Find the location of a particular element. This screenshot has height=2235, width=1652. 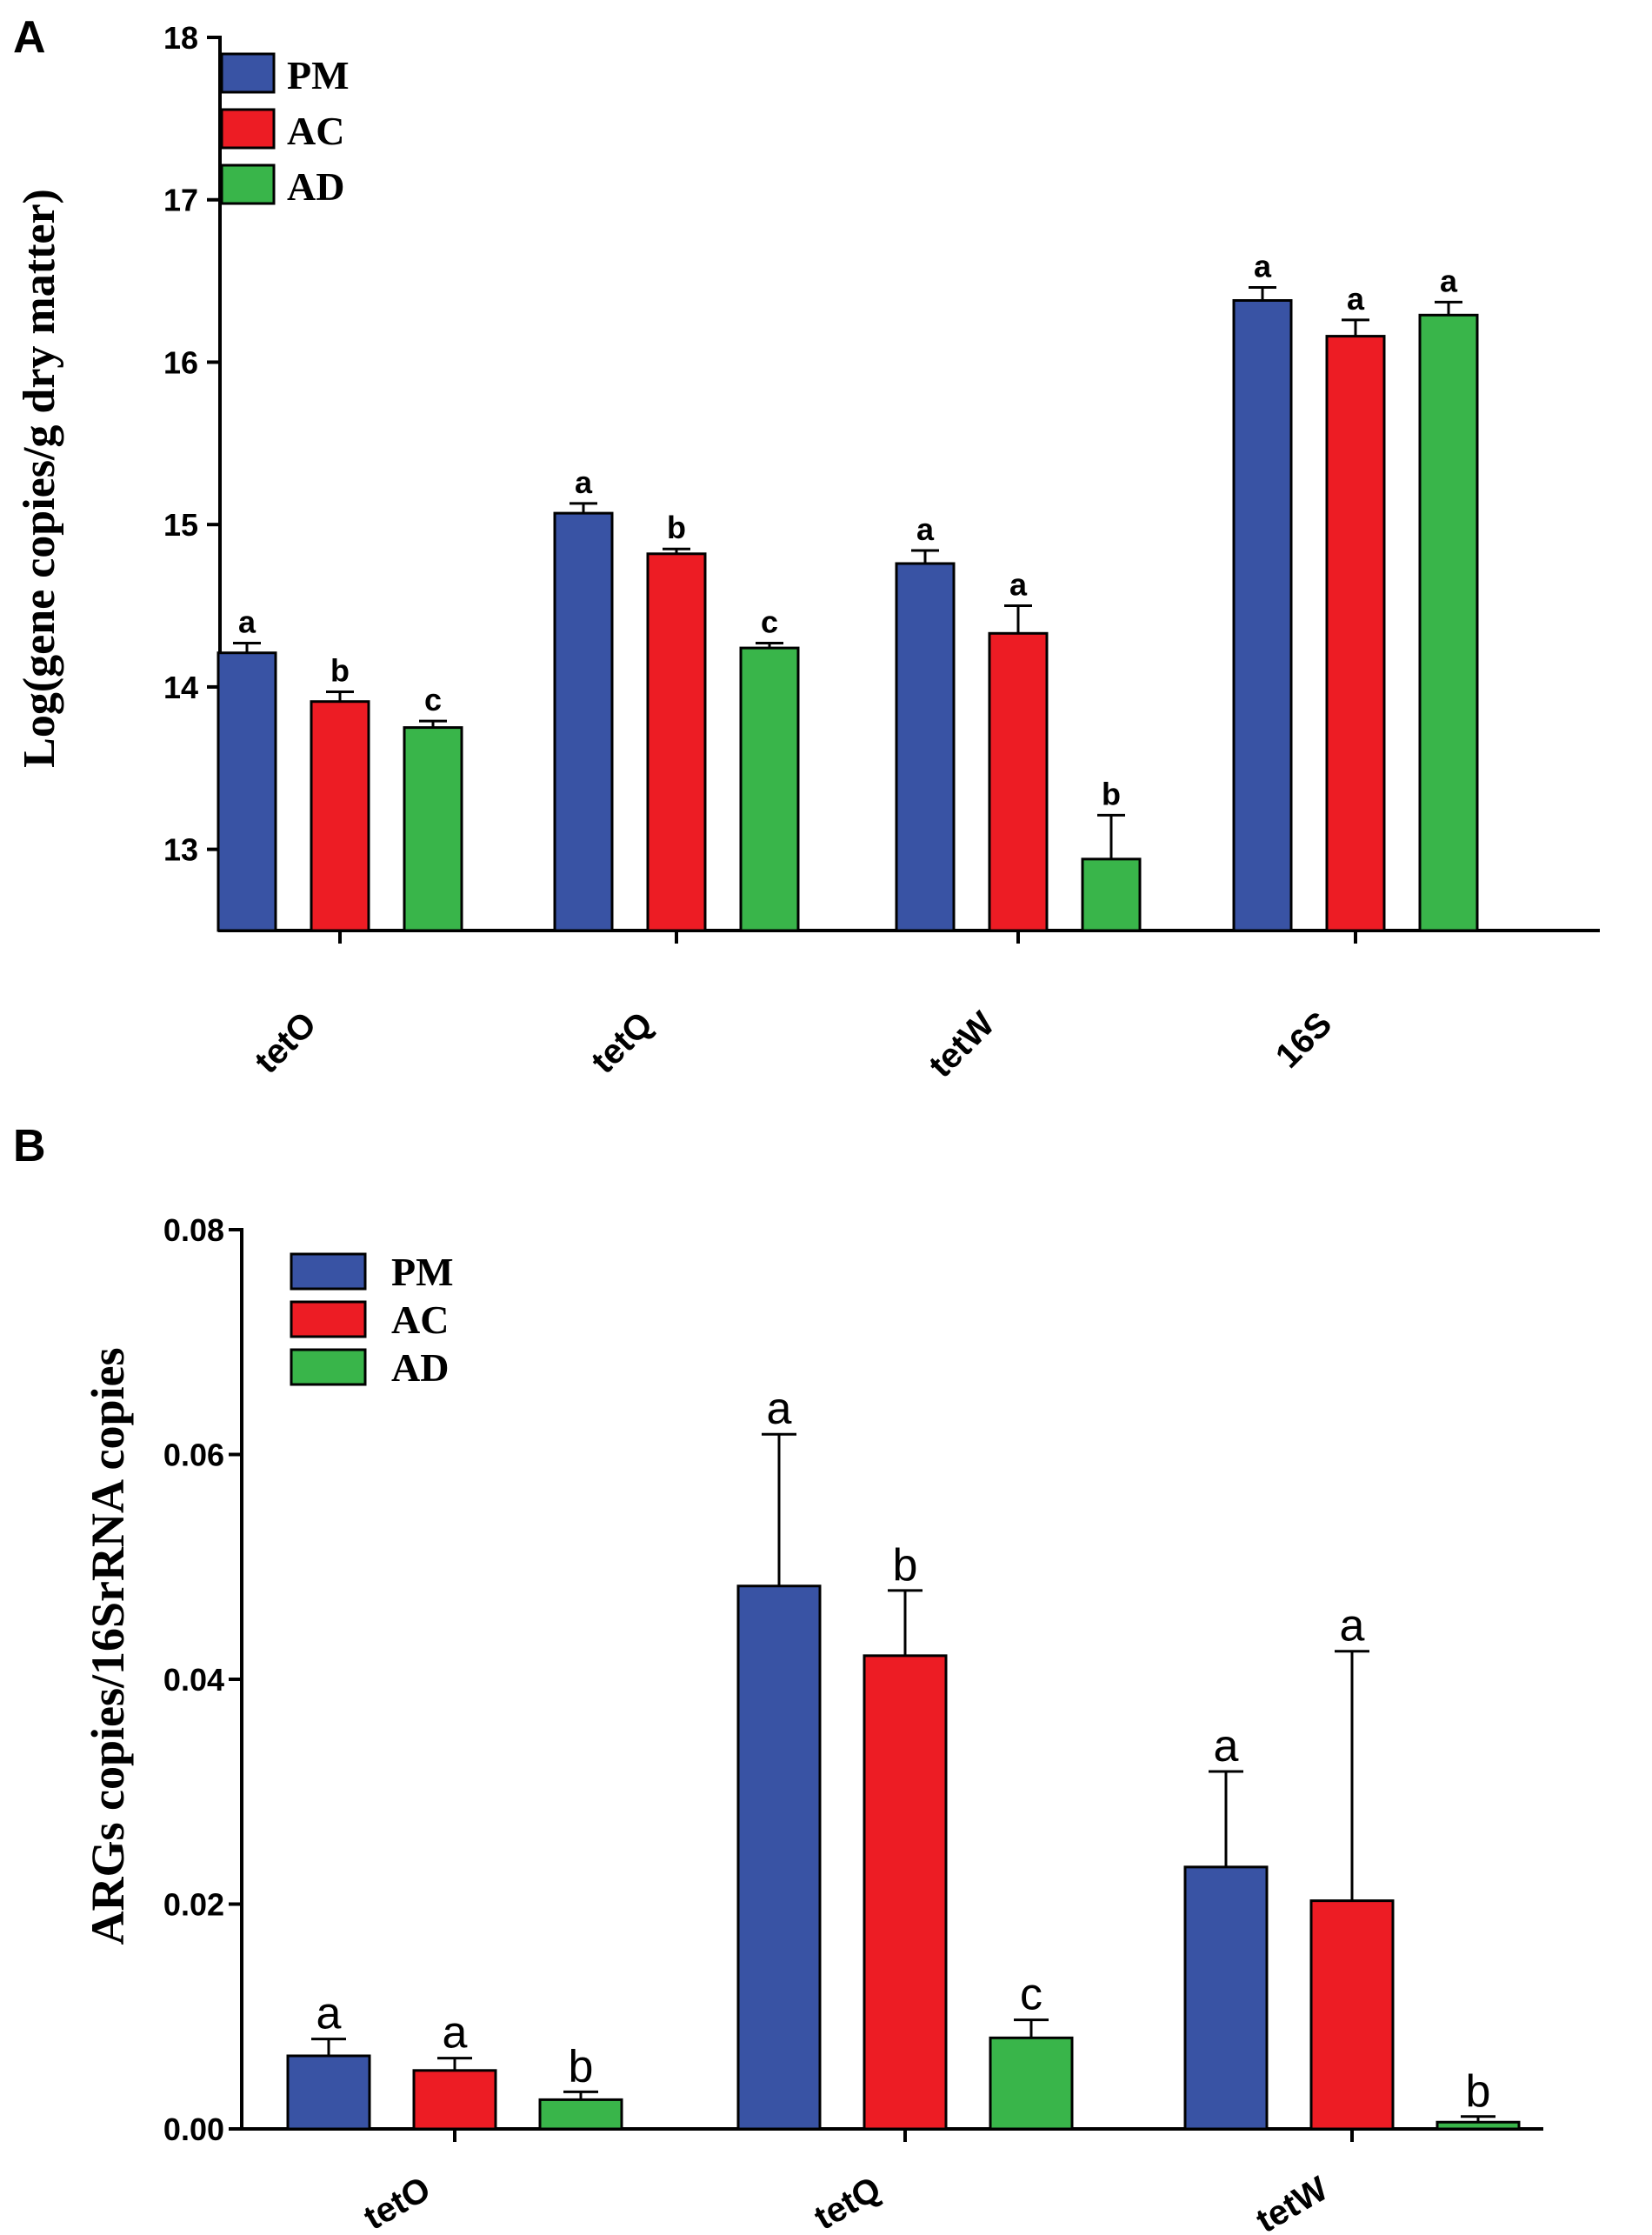

y-tick-label: 15 is located at coordinates (180, 525).